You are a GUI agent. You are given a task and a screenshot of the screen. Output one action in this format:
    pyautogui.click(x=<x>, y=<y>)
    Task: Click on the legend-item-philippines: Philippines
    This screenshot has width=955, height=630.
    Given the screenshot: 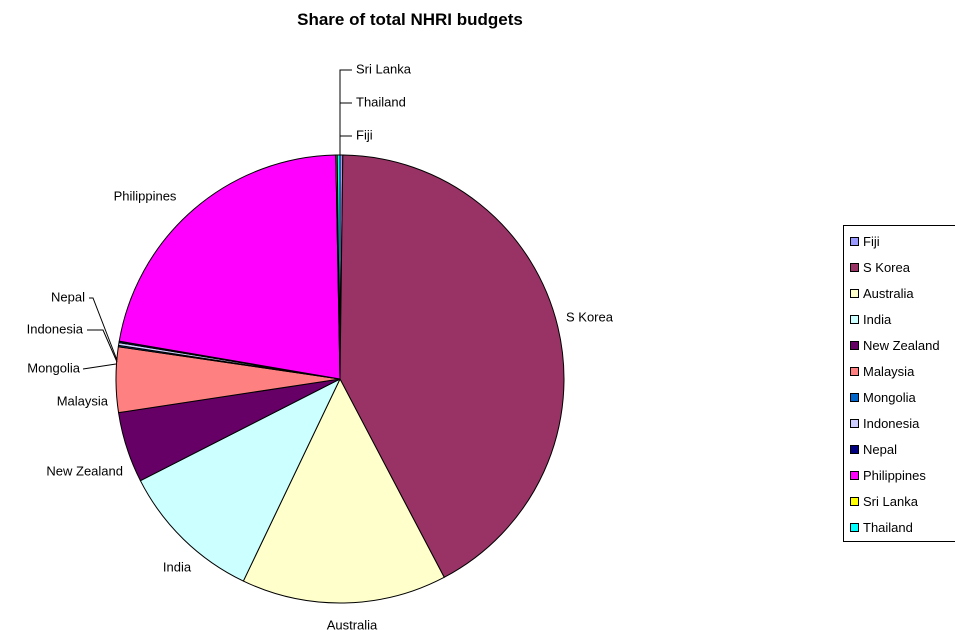 What is the action you would take?
    pyautogui.click(x=899, y=475)
    